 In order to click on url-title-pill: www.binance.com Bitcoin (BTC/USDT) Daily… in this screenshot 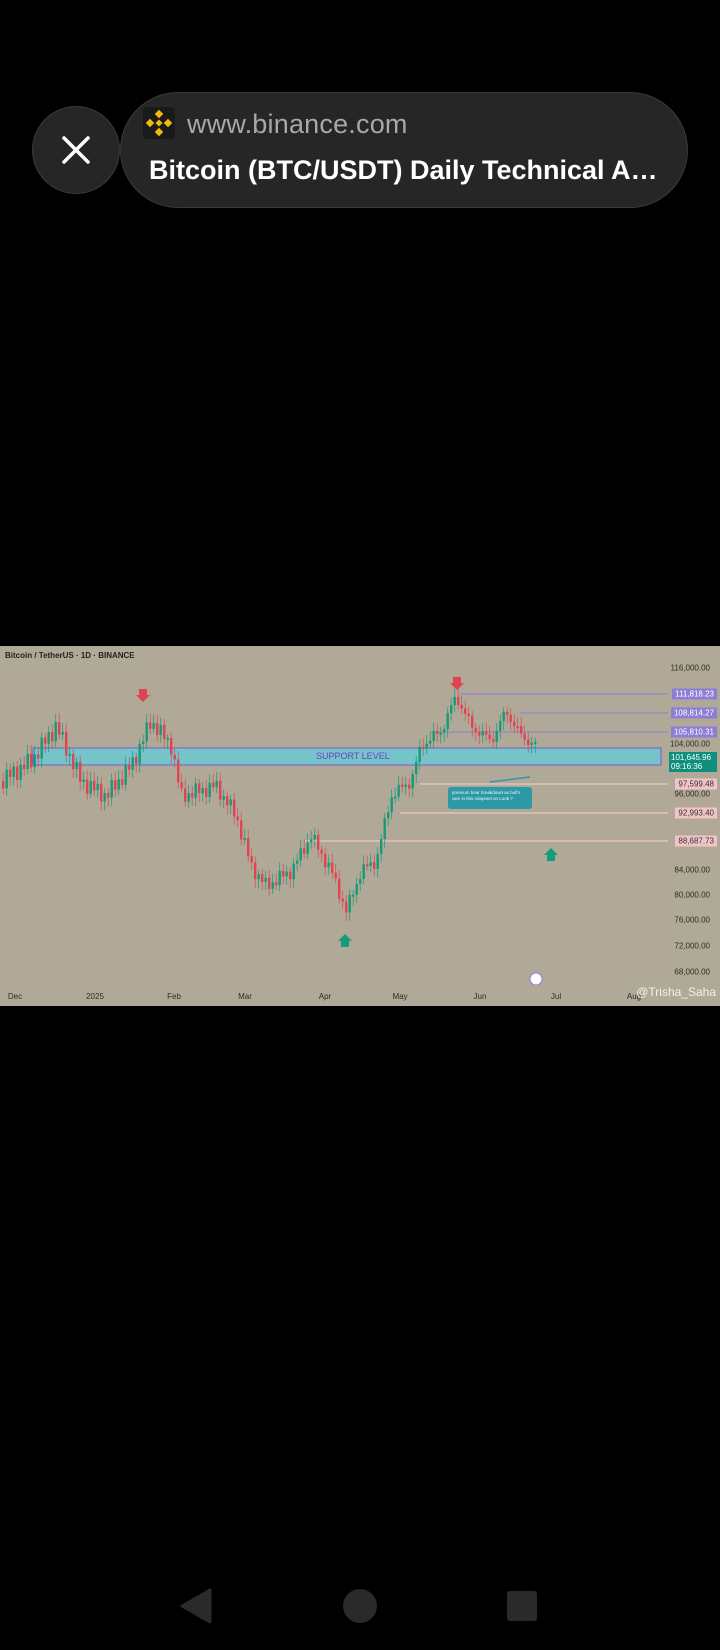, I will do `click(404, 150)`.